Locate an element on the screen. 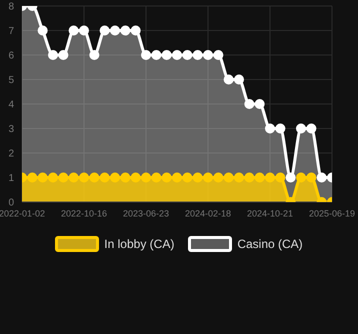 The image size is (358, 334). x-tick-label: 2024-10-21 is located at coordinates (270, 213).